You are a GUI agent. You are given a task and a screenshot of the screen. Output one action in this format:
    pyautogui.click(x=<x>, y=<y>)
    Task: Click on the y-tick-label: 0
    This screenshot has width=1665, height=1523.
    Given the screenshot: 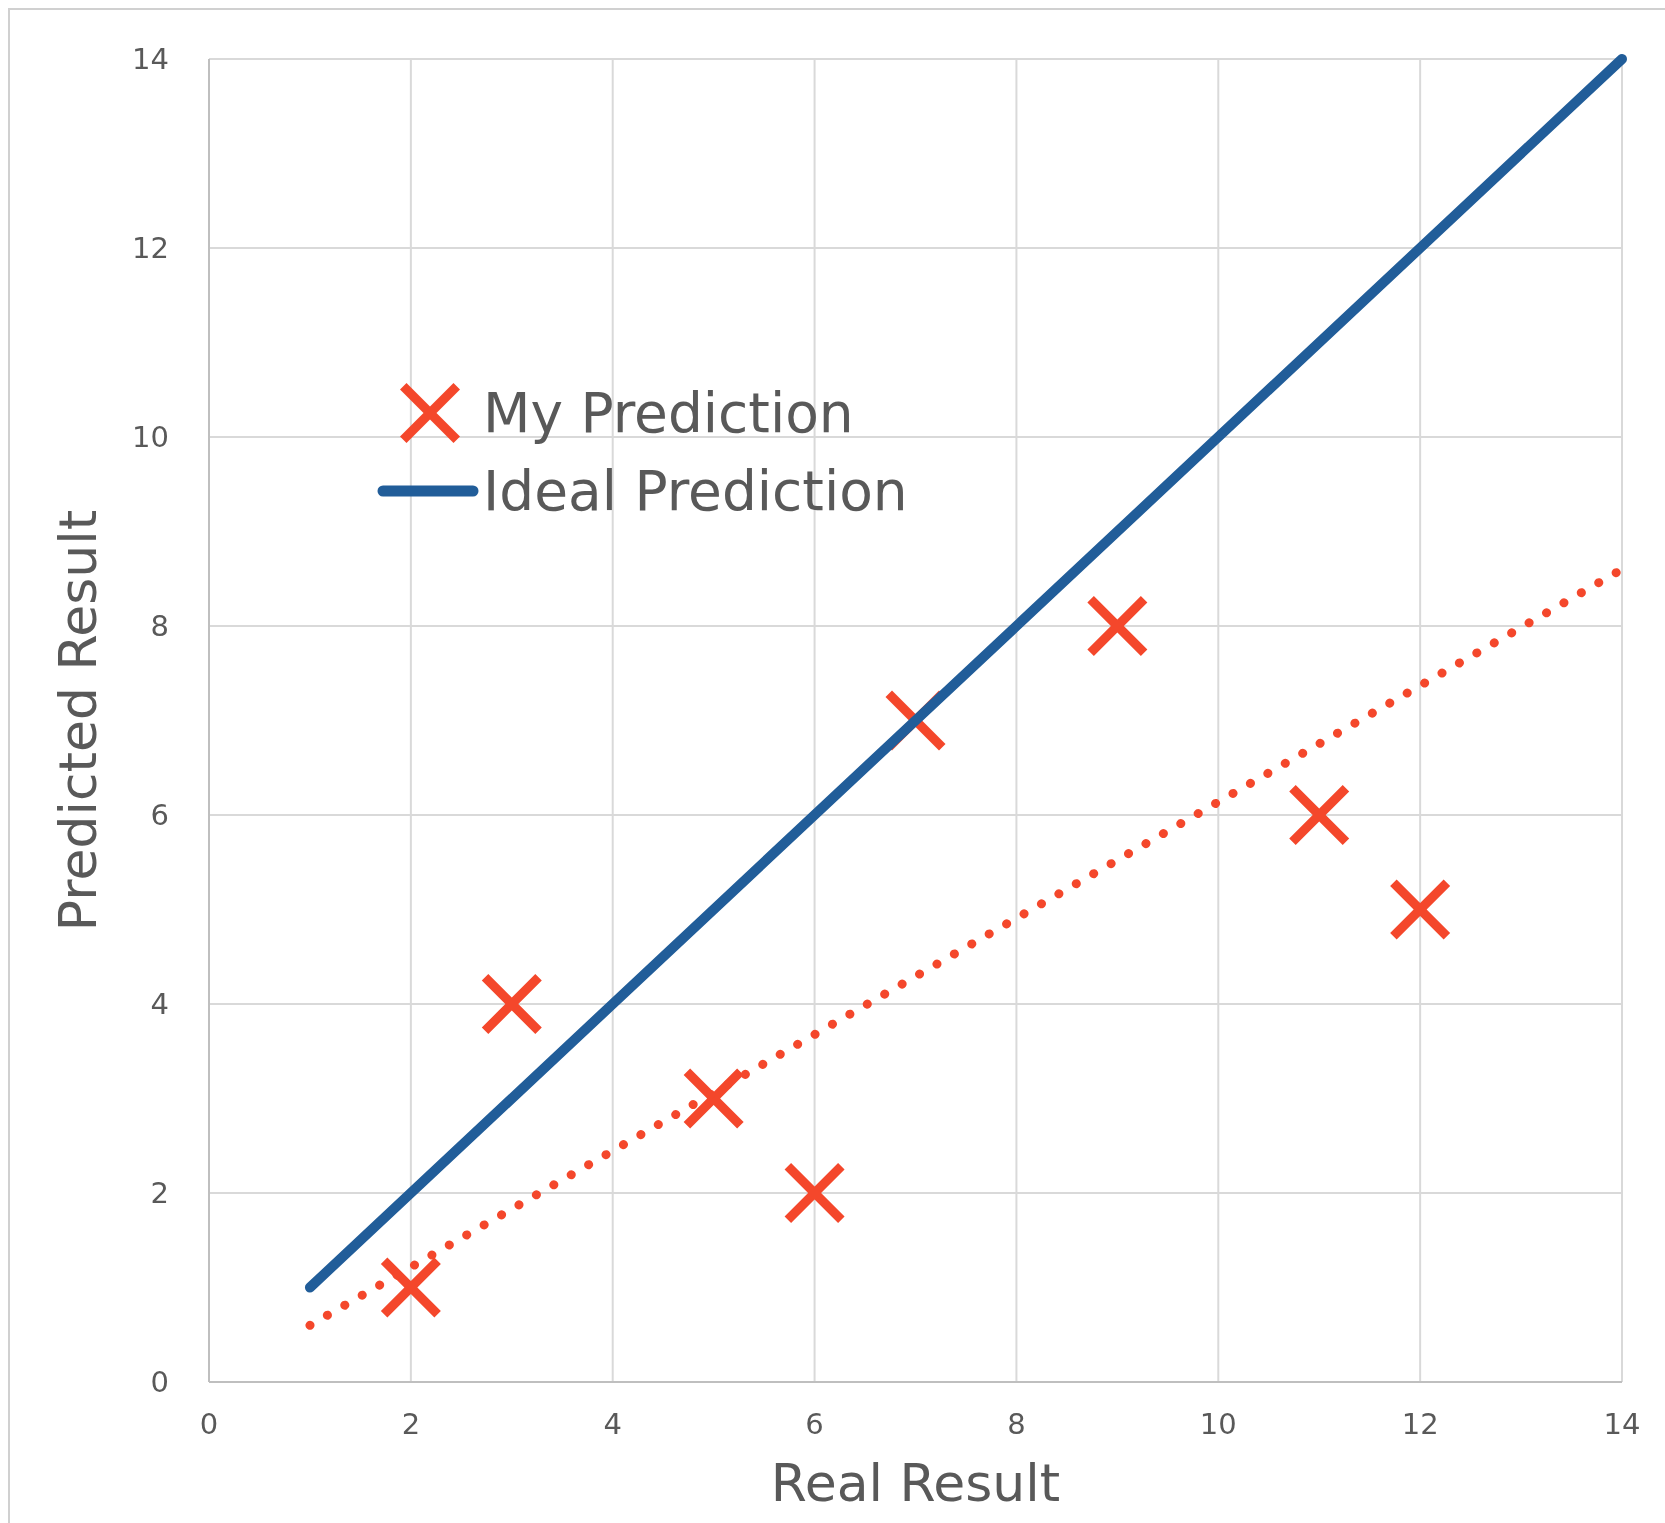 What is the action you would take?
    pyautogui.click(x=159, y=1382)
    